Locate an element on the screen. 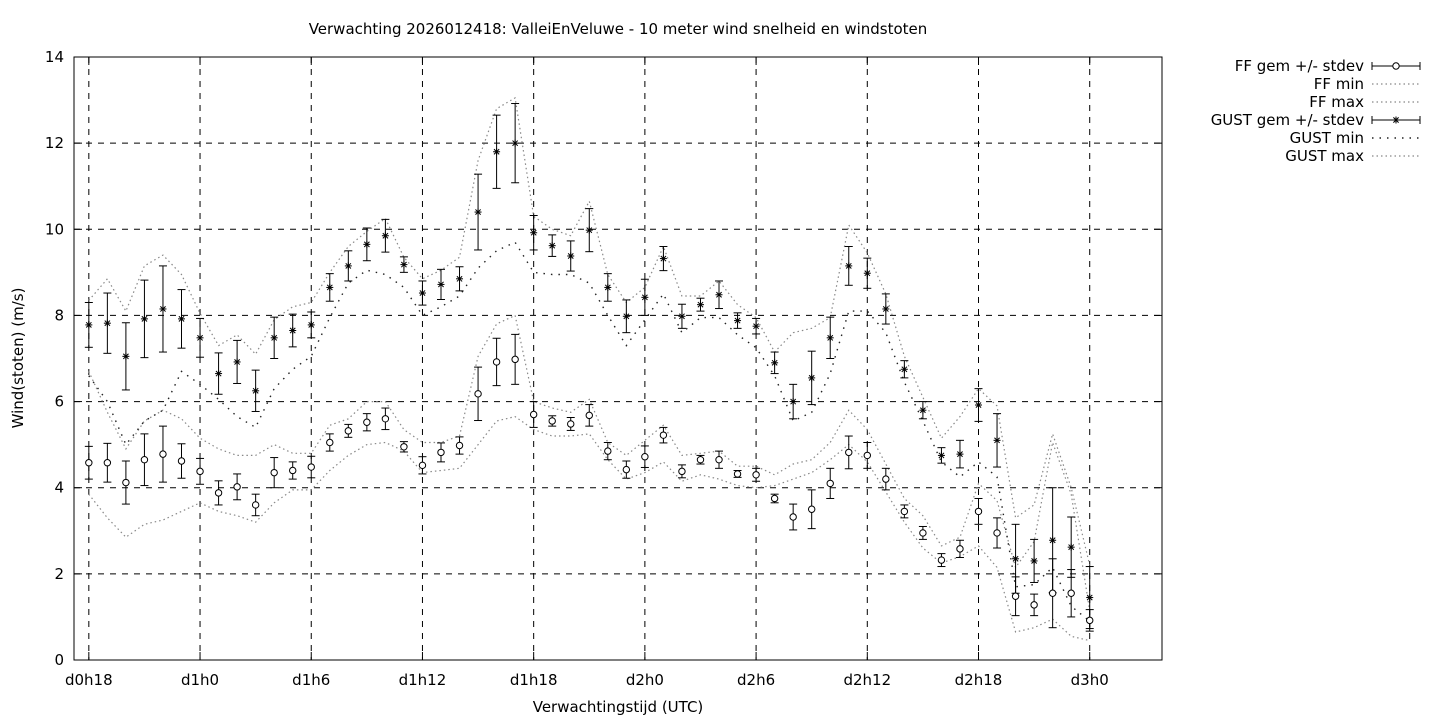 Image resolution: width=1440 pixels, height=720 pixels. x-tick-label: d0h18 is located at coordinates (89, 680).